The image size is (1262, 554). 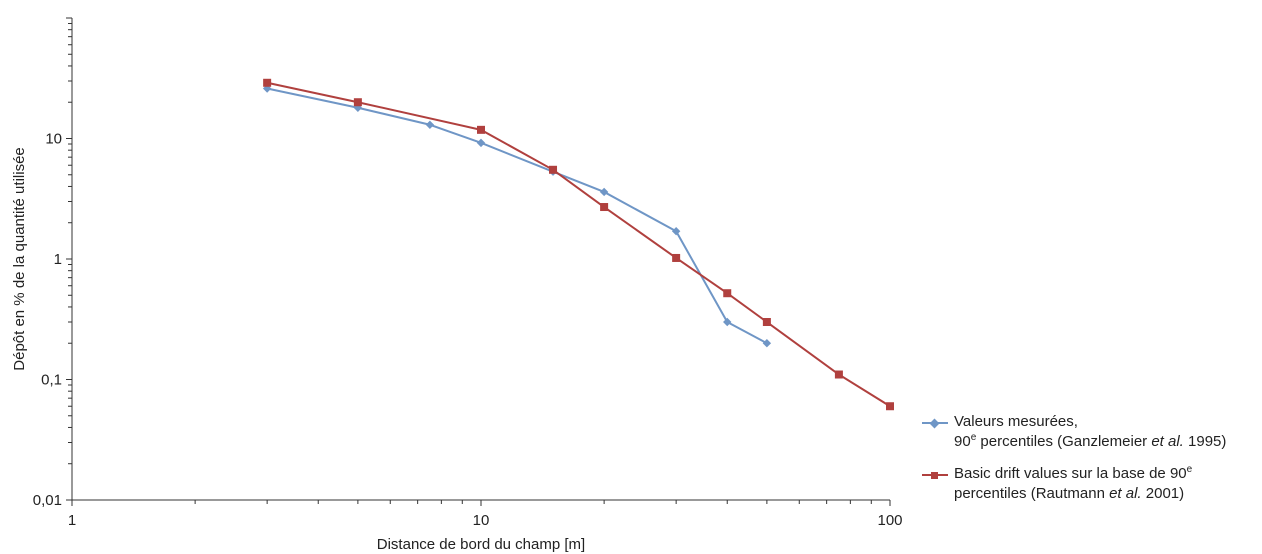 I want to click on x-tick-label: 10, so click(x=481, y=520).